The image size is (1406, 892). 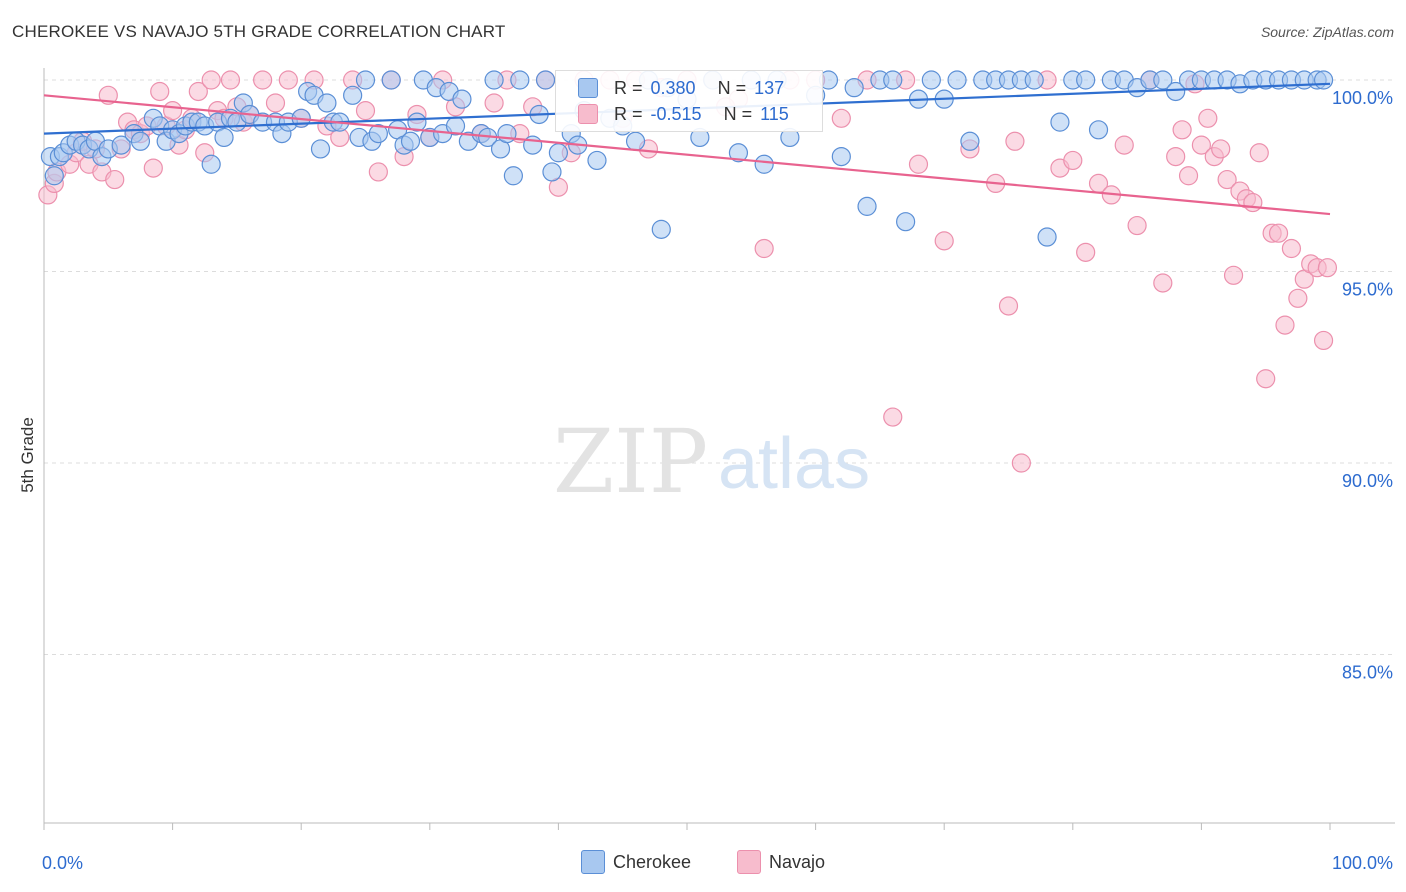 What do you see at coordinates (630, 461) in the screenshot?
I see `watermark-zip: ZIP` at bounding box center [630, 461].